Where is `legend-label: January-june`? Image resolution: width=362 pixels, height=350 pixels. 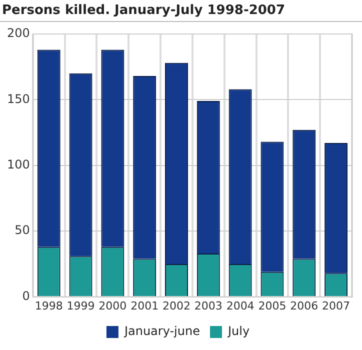 legend-label: January-june is located at coordinates (161, 331).